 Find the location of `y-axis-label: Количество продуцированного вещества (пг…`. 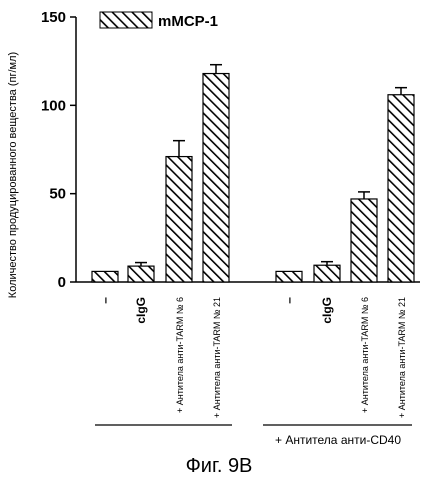

y-axis-label: Количество продуцированного вещества (пг… is located at coordinates (13, 175).